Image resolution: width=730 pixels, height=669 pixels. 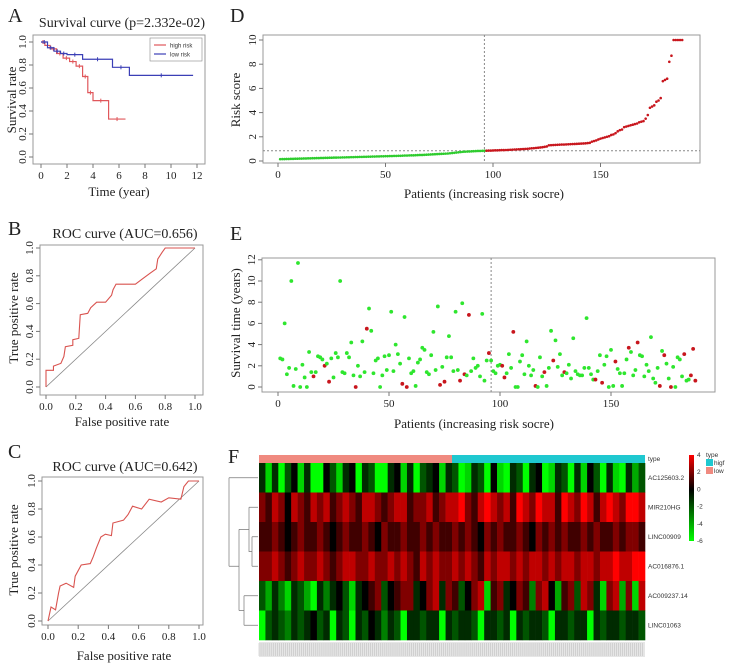 I want to click on legend-label: low risk, so click(x=180, y=56).